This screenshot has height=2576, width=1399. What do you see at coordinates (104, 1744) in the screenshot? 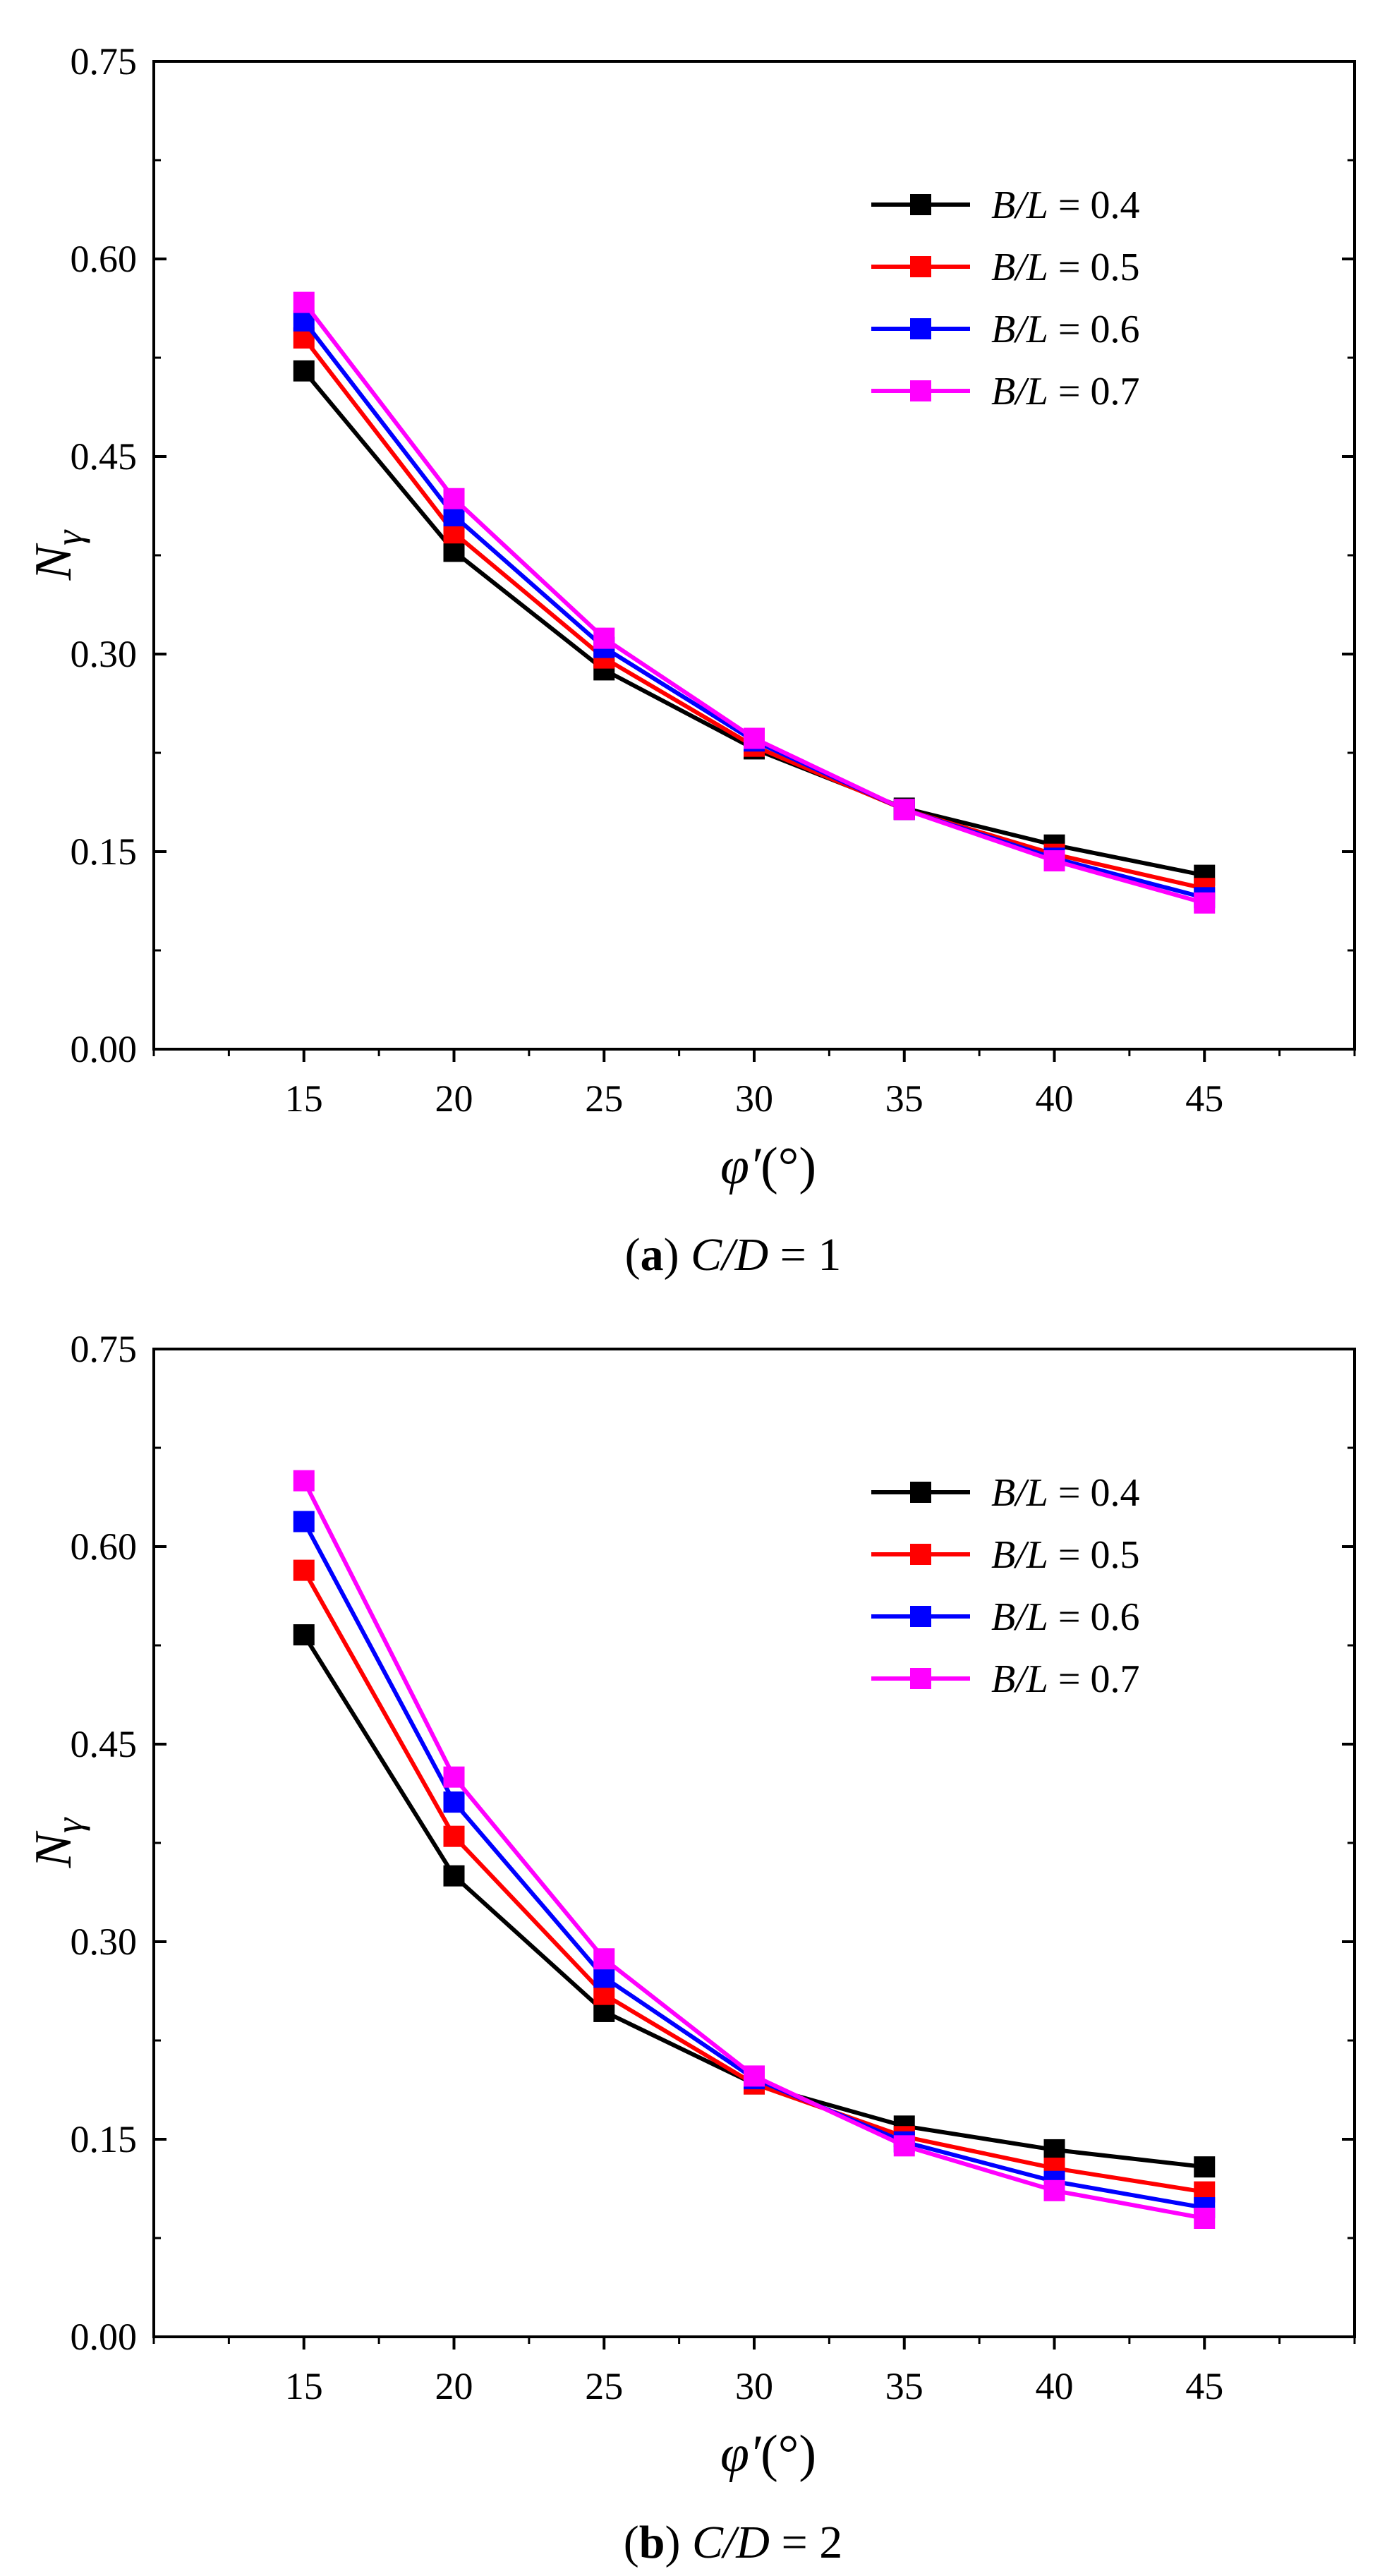
I see `chart-b-y-tick-label: 0.45` at bounding box center [104, 1744].